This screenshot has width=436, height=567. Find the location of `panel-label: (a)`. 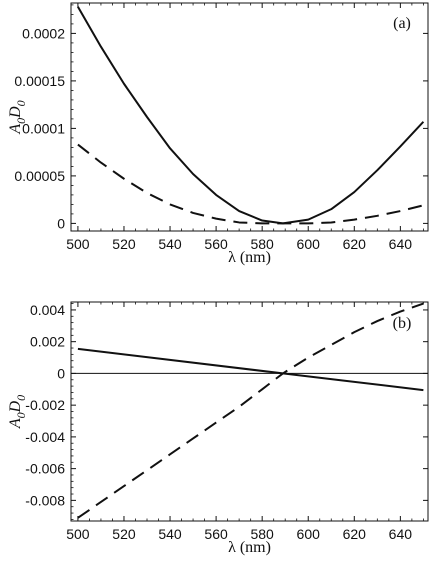

panel-label: (a) is located at coordinates (402, 23).